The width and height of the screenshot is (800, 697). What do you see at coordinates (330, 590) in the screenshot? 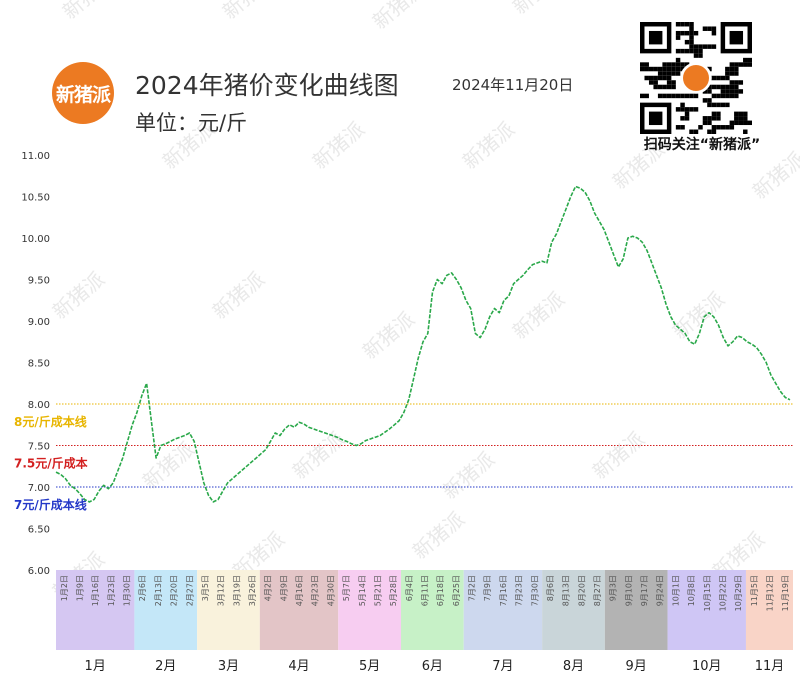
I see `x-date-label: 4月30日` at bounding box center [330, 590].